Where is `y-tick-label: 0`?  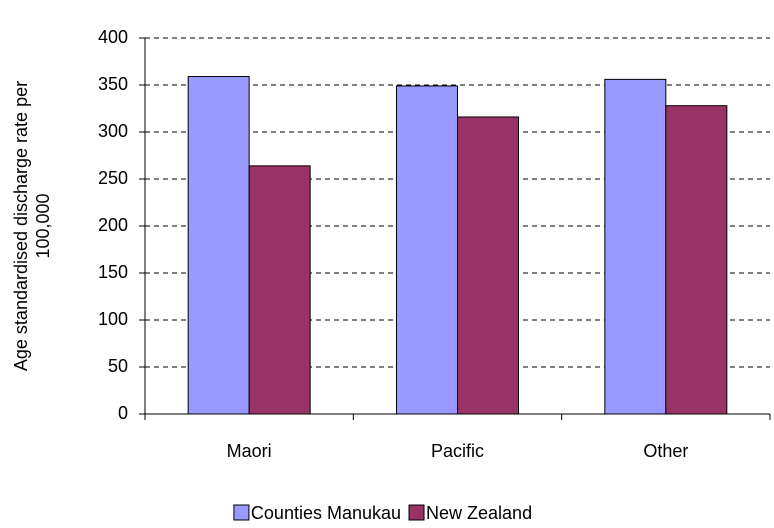
y-tick-label: 0 is located at coordinates (123, 413).